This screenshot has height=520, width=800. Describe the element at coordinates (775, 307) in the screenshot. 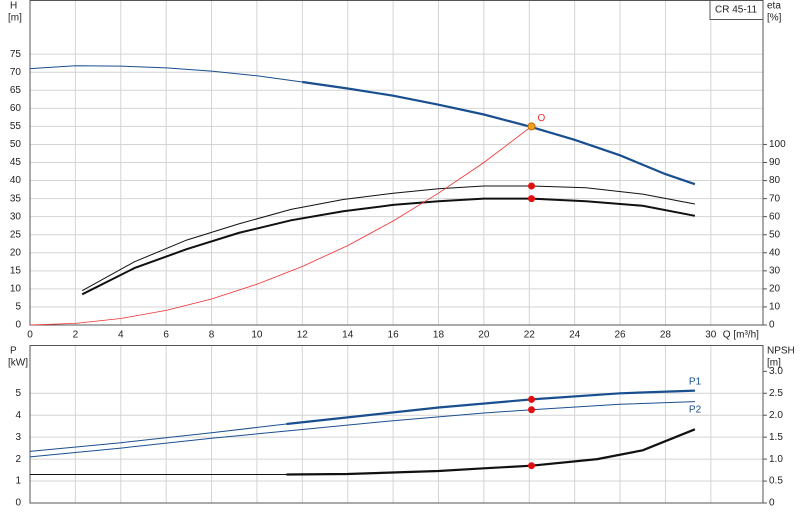

I see `y2-tick-label: 10` at that location.